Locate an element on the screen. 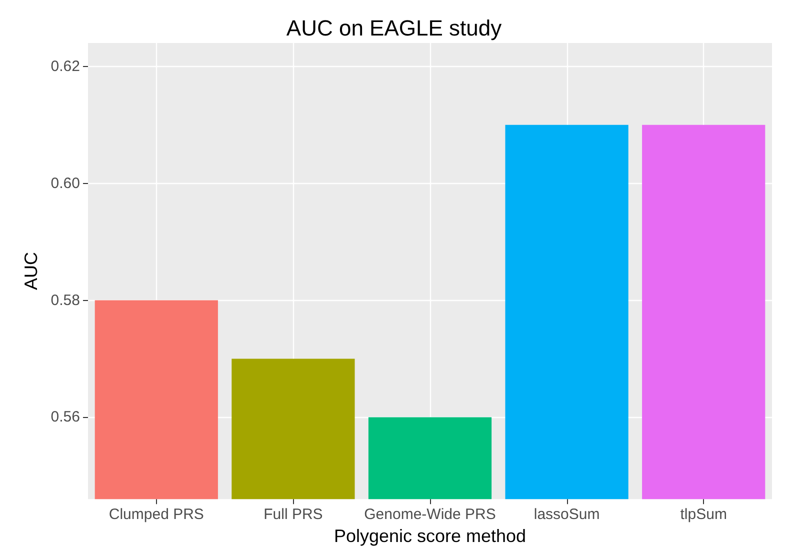  x-tick-label: Full PRS is located at coordinates (293, 515).